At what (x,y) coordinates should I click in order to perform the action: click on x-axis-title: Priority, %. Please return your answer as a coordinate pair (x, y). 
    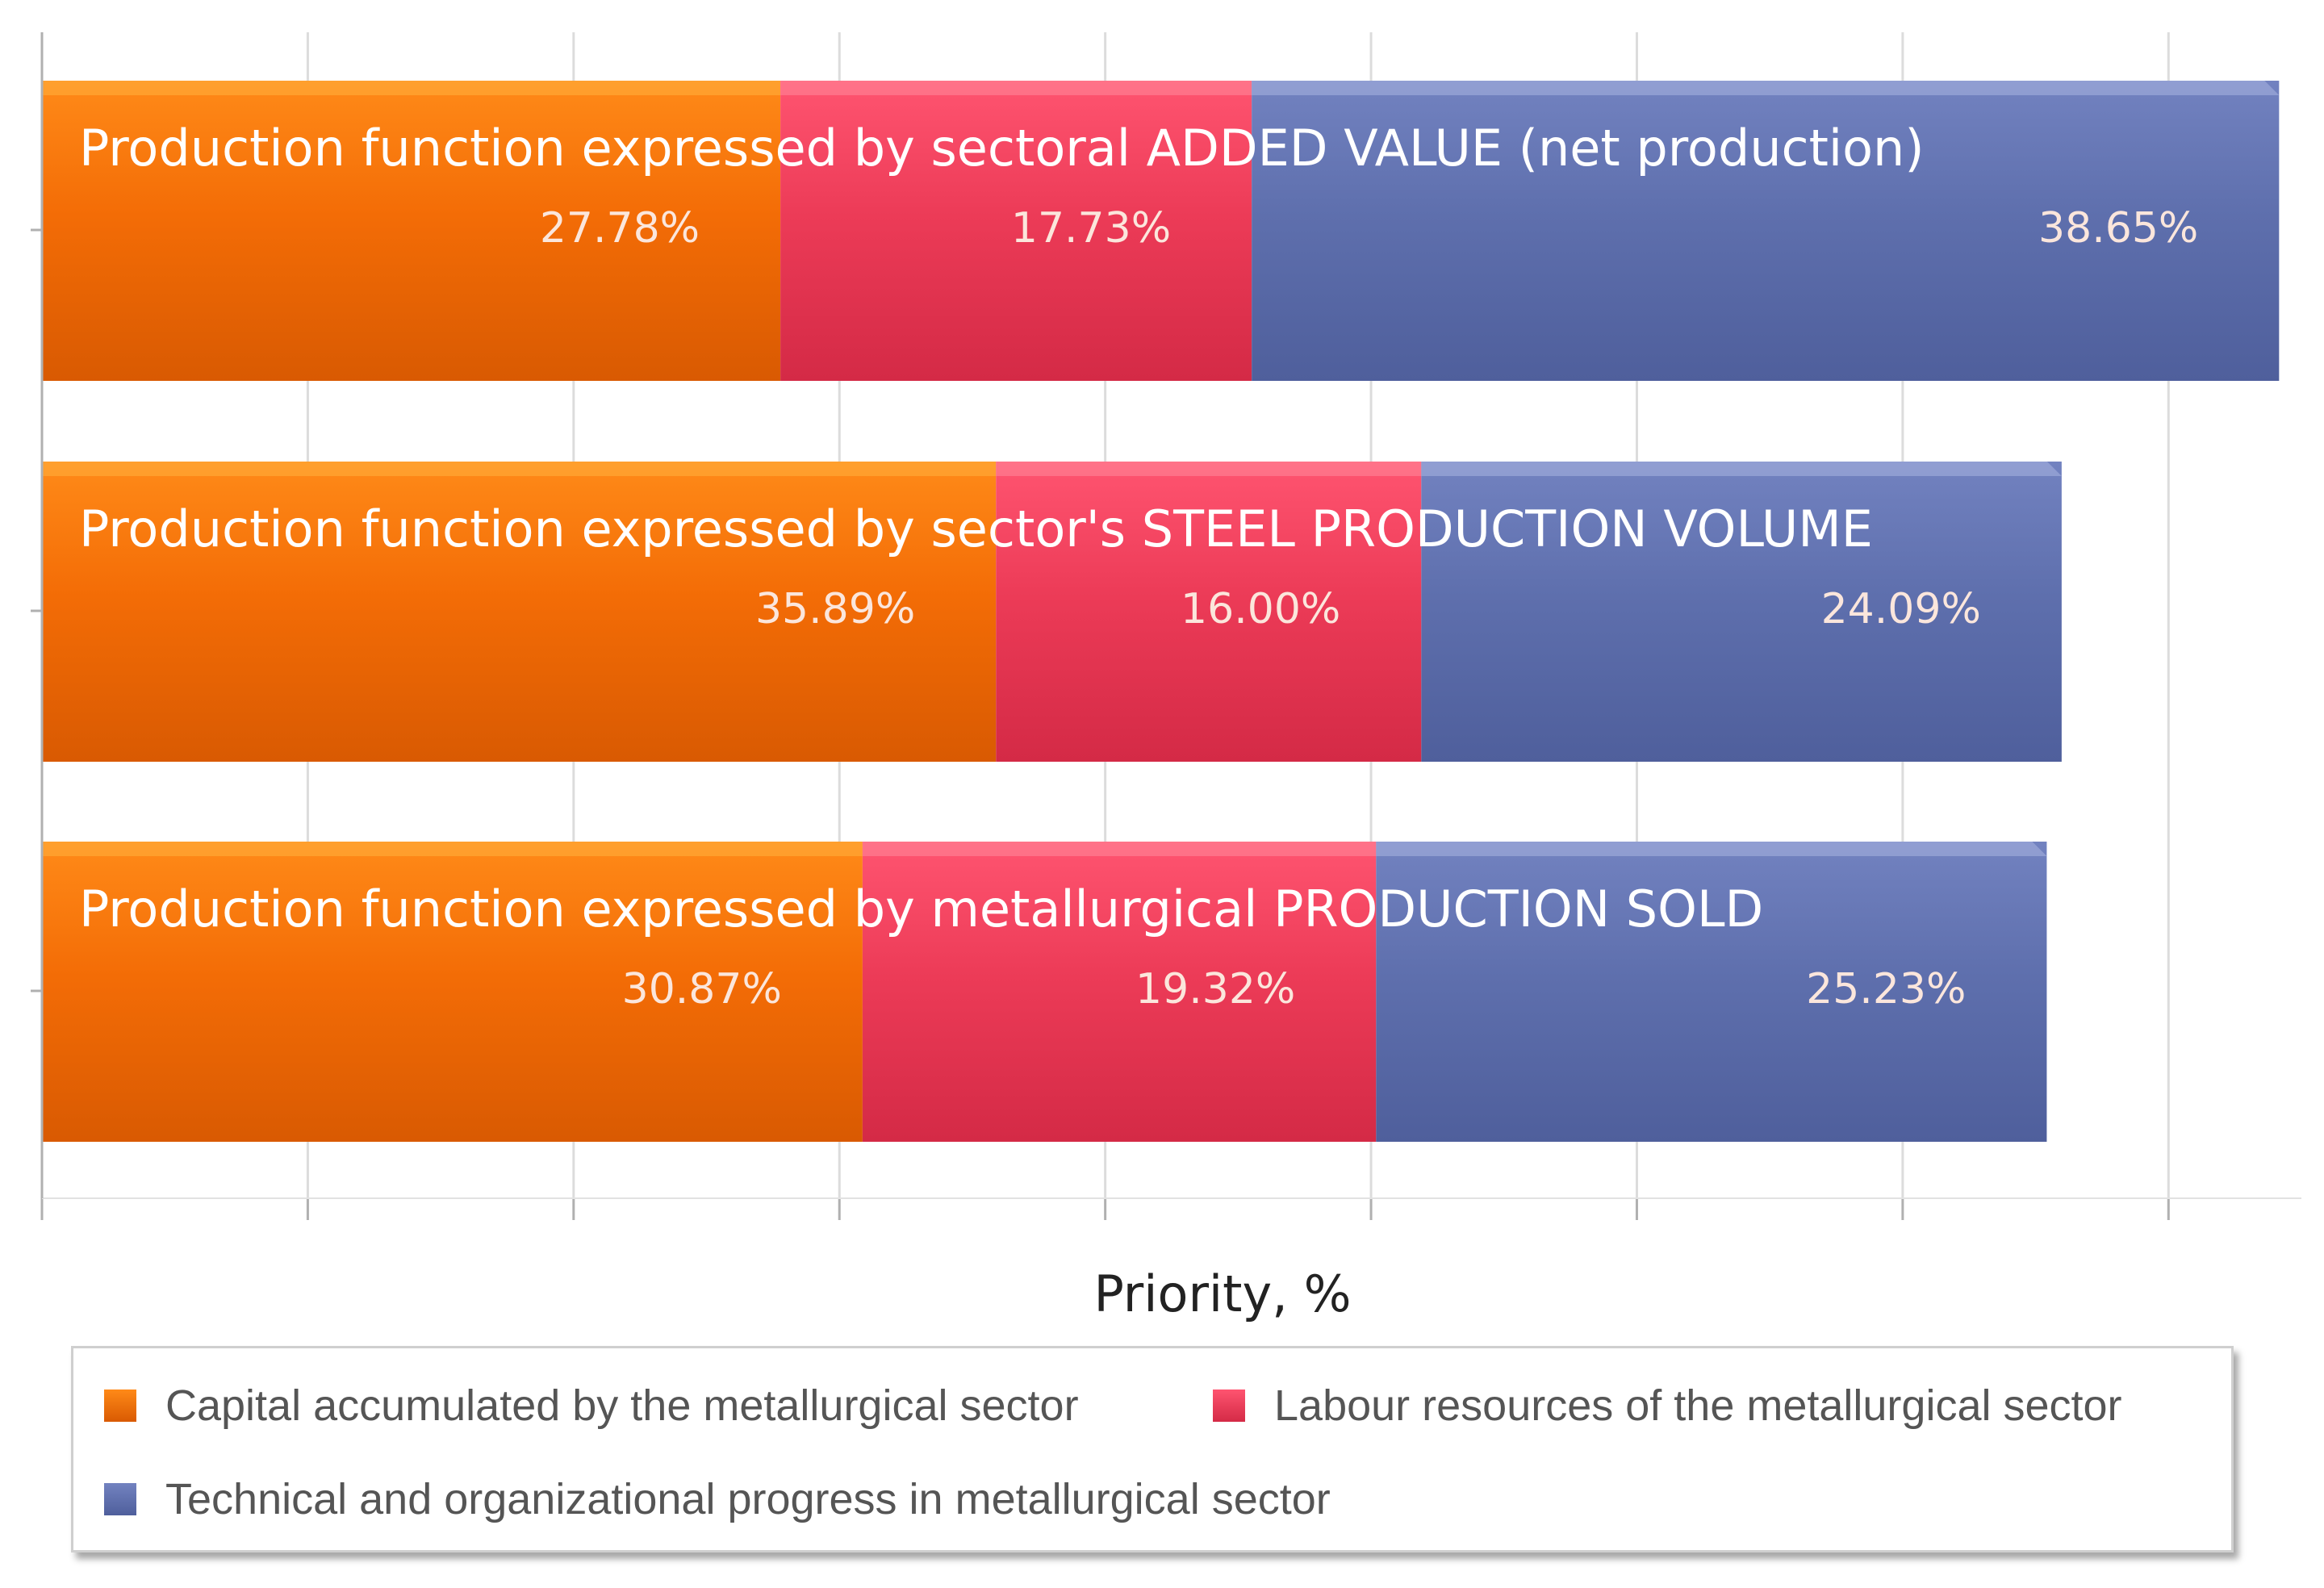
    Looking at the image, I should click on (1223, 1293).